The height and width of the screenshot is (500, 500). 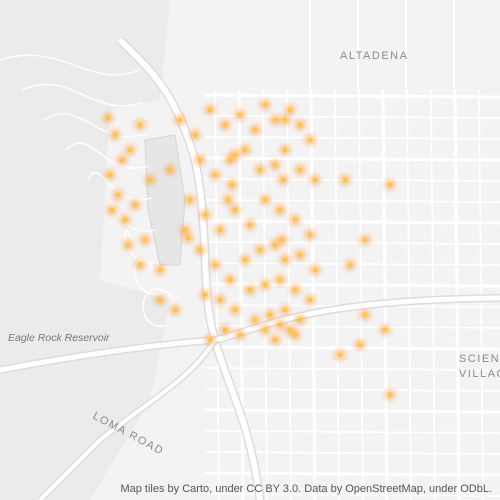 What do you see at coordinates (479, 374) in the screenshot?
I see `place-label: VILLAGE` at bounding box center [479, 374].